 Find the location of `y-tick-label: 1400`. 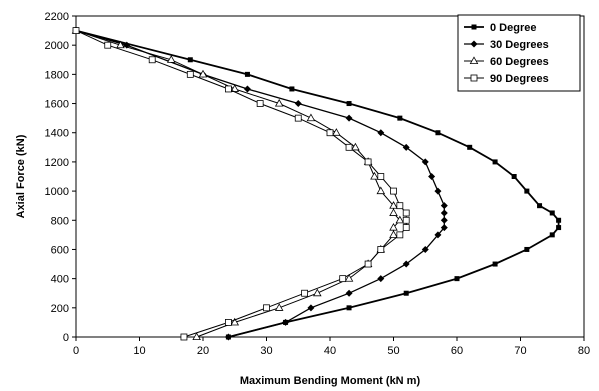

y-tick-label: 1400 is located at coordinates (57, 134).